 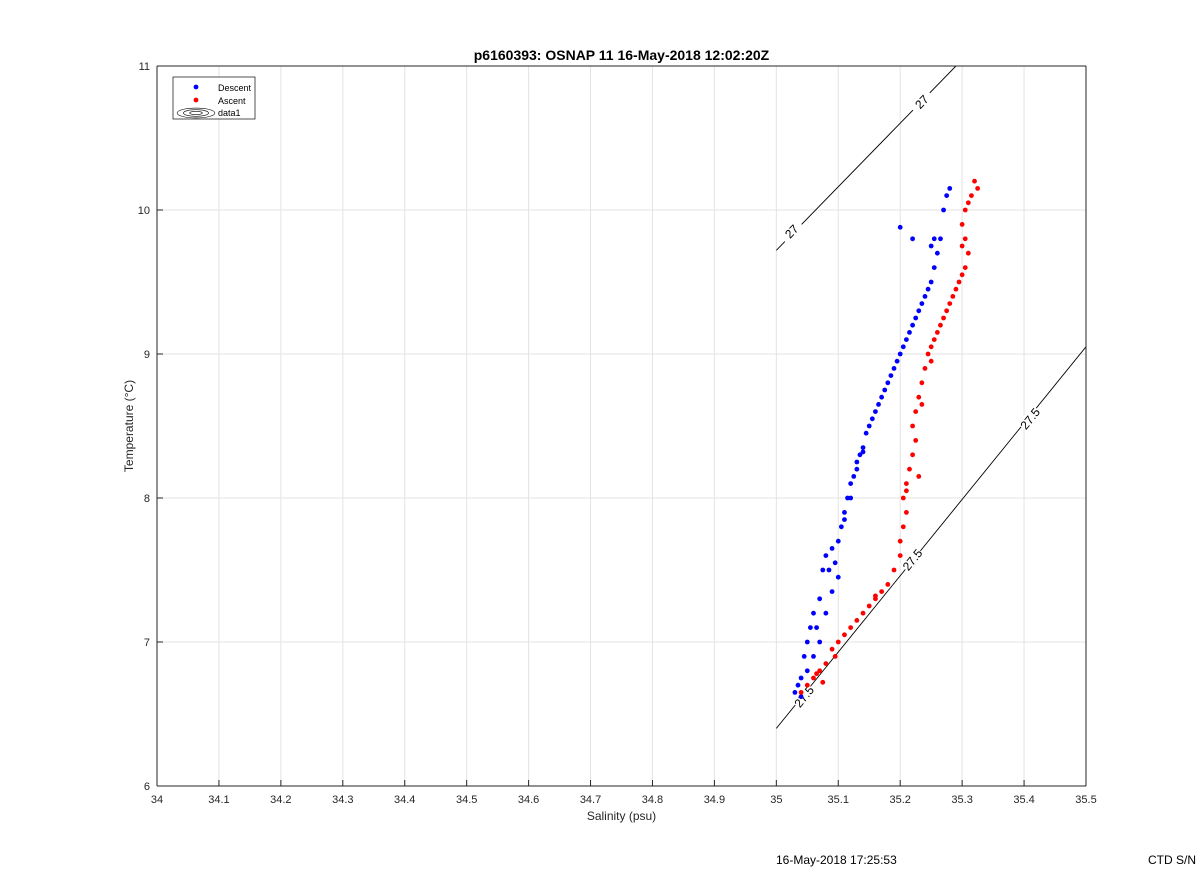 What do you see at coordinates (590, 800) in the screenshot?
I see `x-tick-label: 34.7` at bounding box center [590, 800].